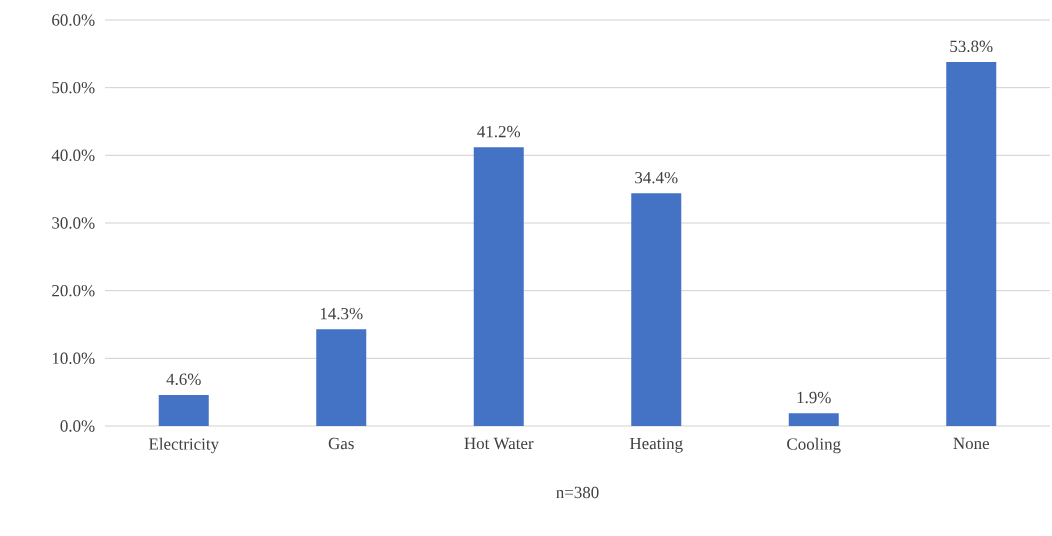  What do you see at coordinates (499, 443) in the screenshot?
I see `x-tick-label: Hot Water` at bounding box center [499, 443].